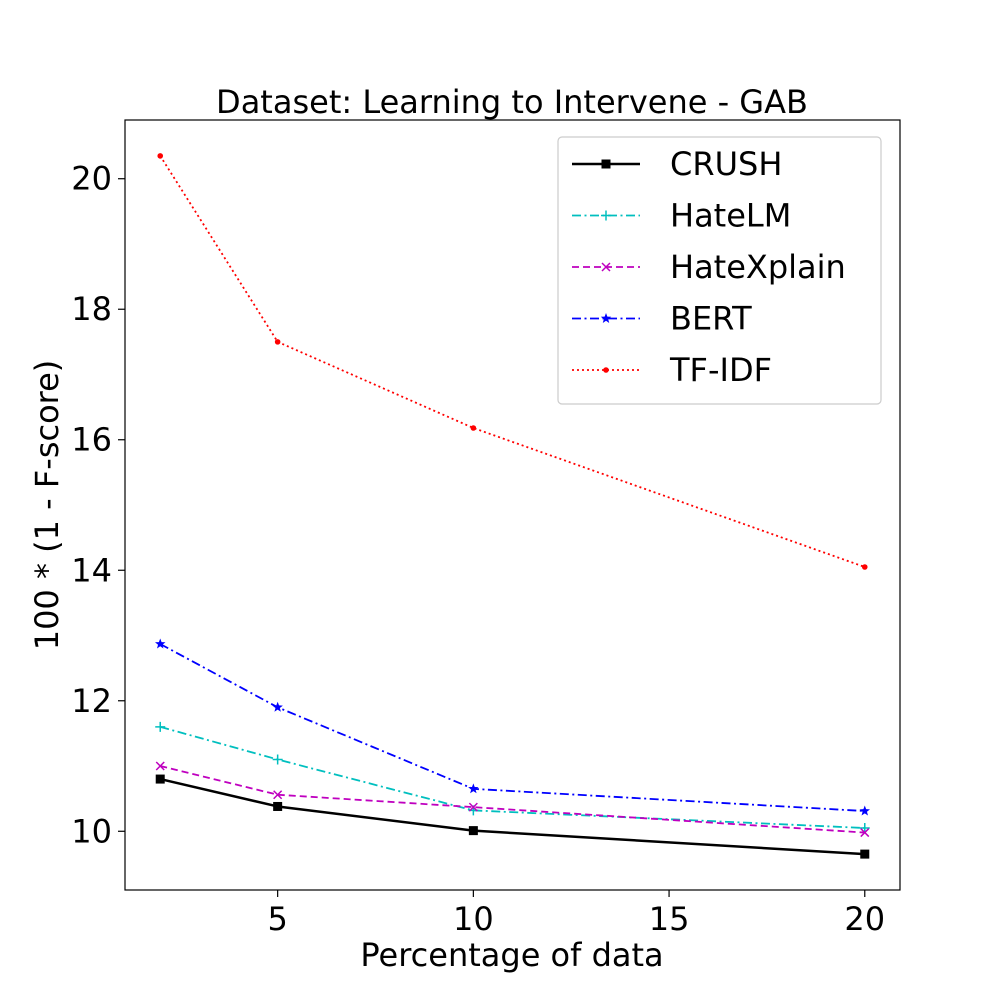  Describe the element at coordinates (91, 831) in the screenshot. I see `y-tick-label: 10` at that location.